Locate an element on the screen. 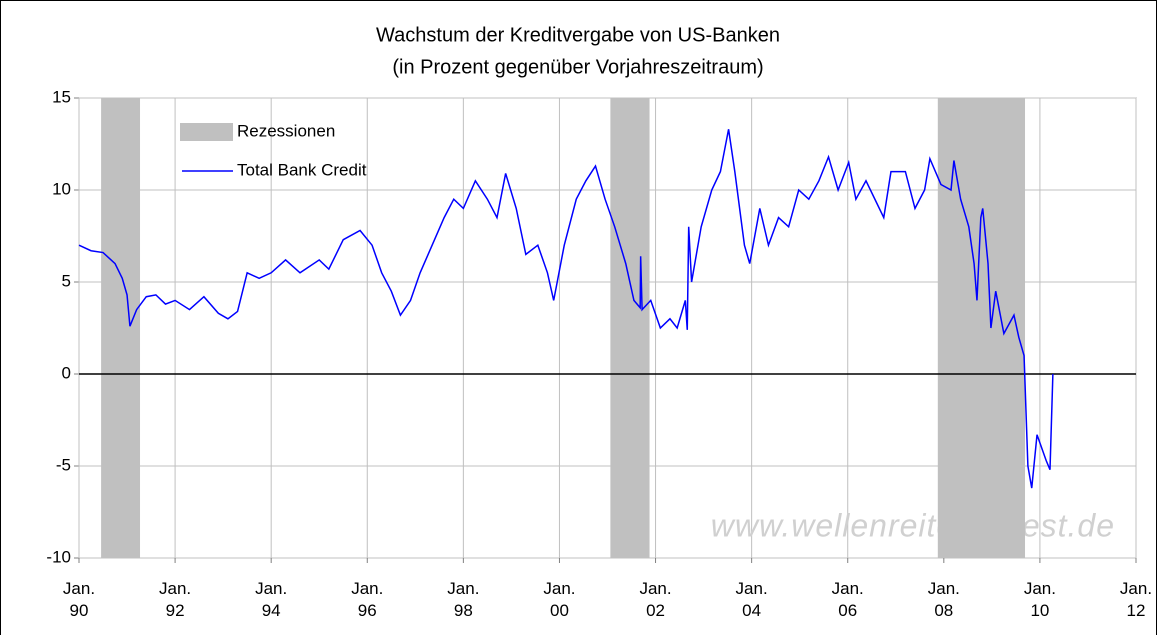  x-tick-label: Jan. 06 is located at coordinates (847, 599).